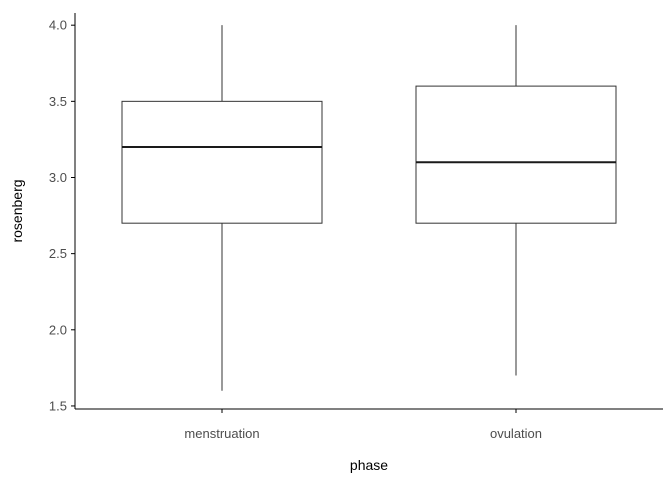 Image resolution: width=672 pixels, height=480 pixels. What do you see at coordinates (221, 433) in the screenshot?
I see `x-tick-label: menstruation` at bounding box center [221, 433].